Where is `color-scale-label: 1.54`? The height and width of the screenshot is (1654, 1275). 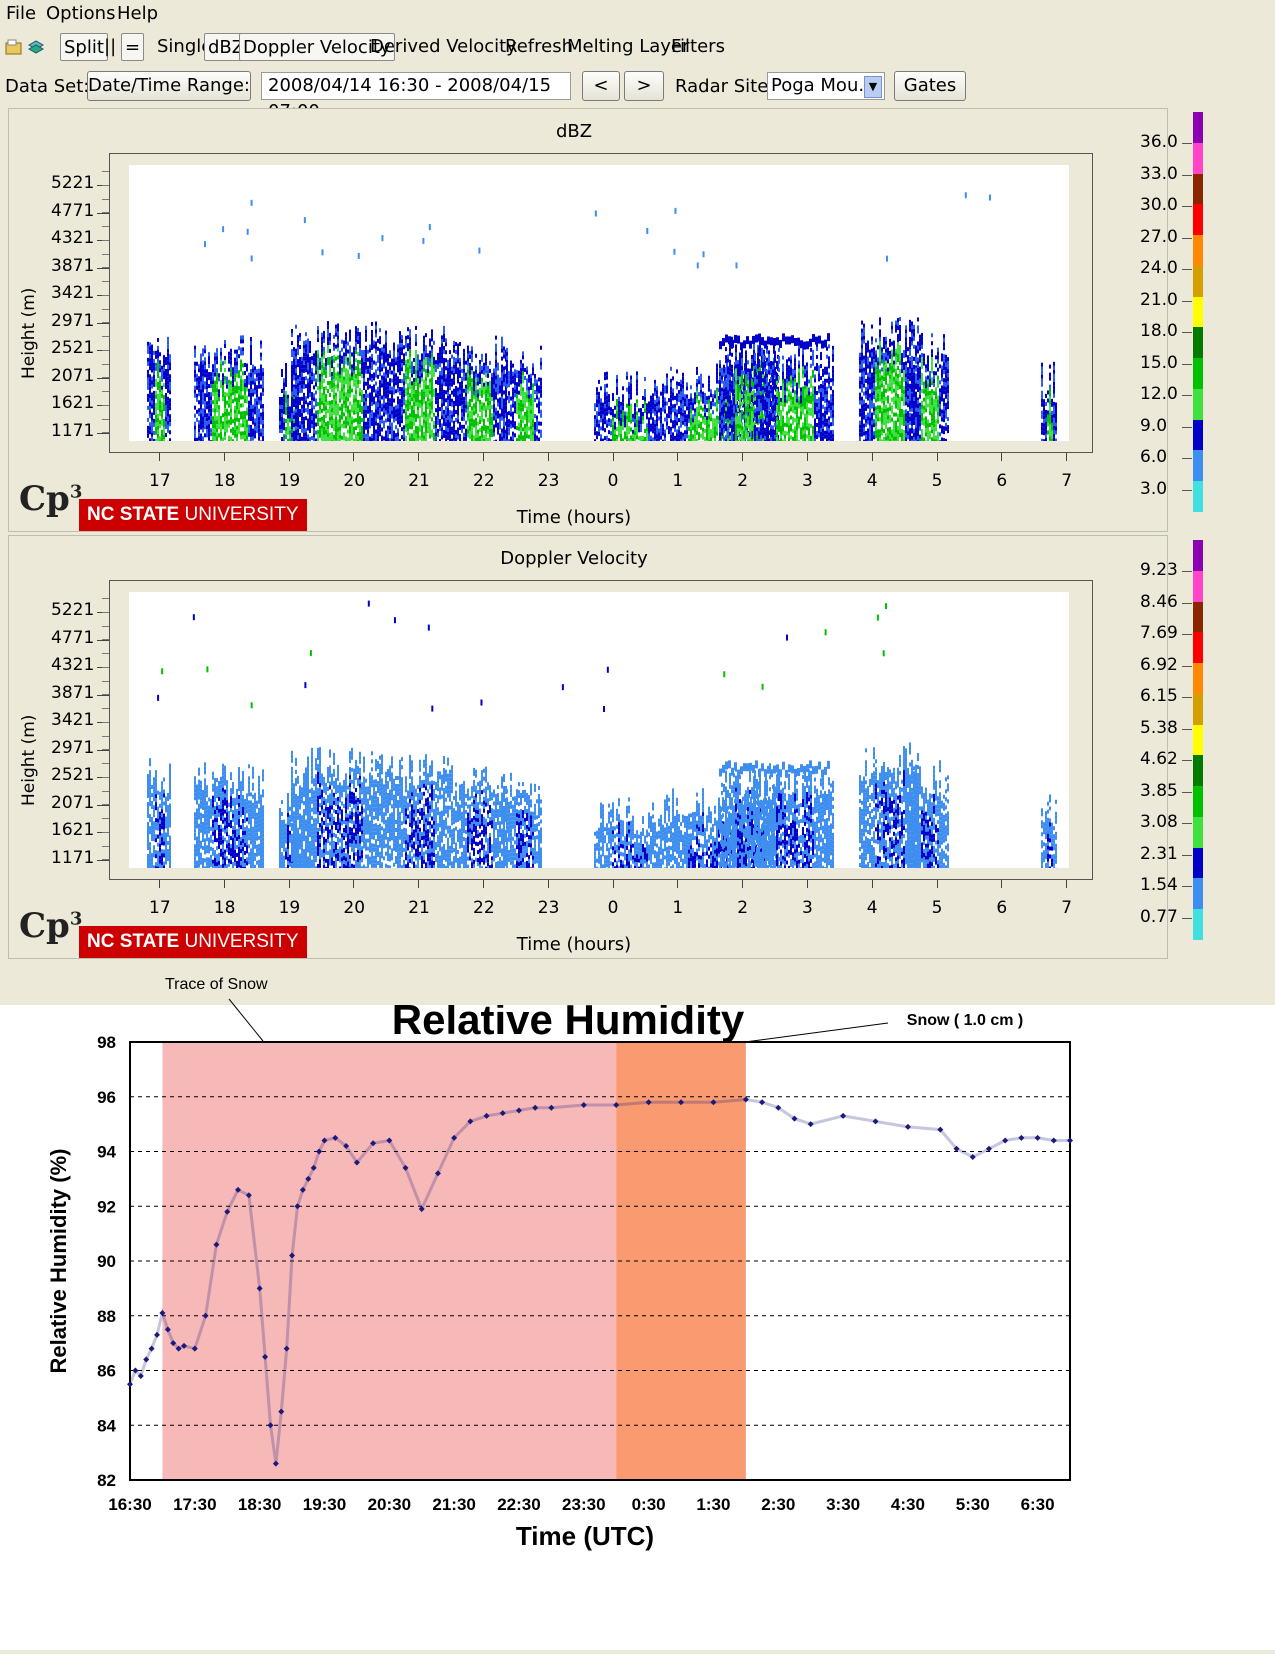
color-scale-label: 1.54 is located at coordinates (1159, 885).